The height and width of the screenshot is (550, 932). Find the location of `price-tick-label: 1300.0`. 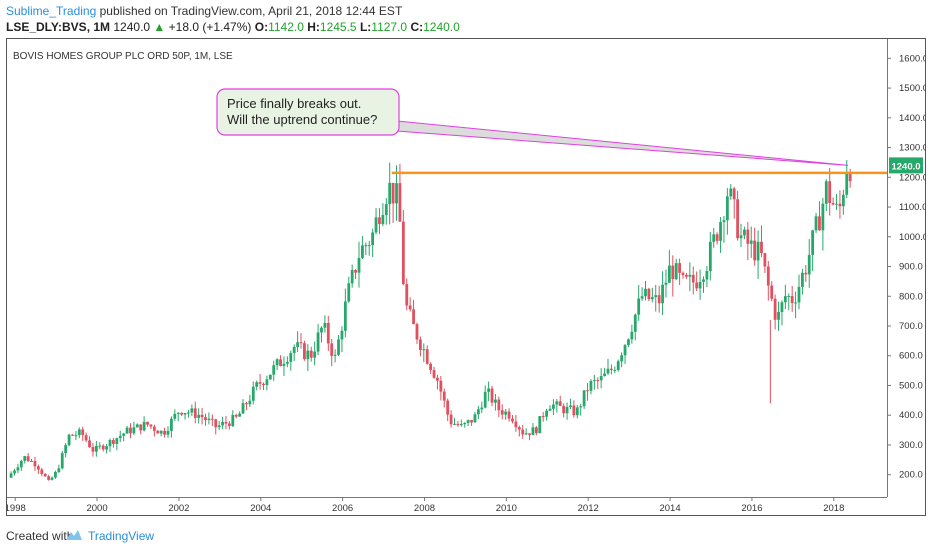

price-tick-label: 1300.0 is located at coordinates (912, 148).